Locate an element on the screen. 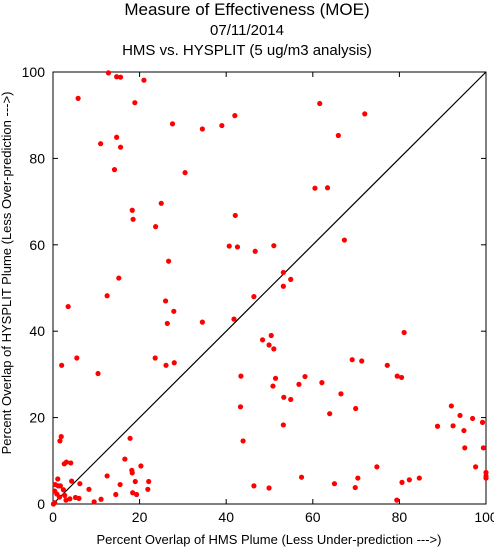  x-tick-label: 40 is located at coordinates (226, 517).